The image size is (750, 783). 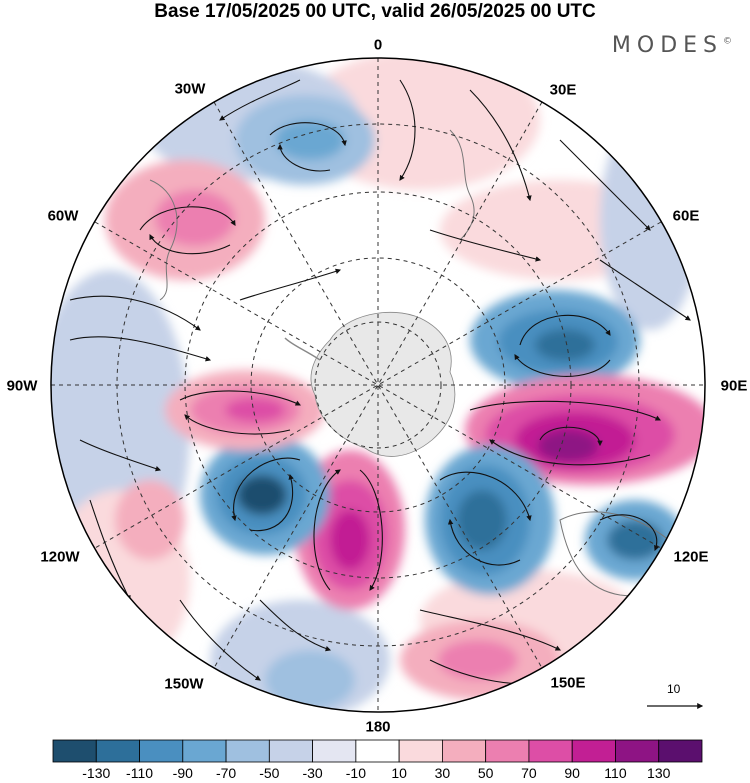 What do you see at coordinates (184, 684) in the screenshot?
I see `lon-label-150w: 150W` at bounding box center [184, 684].